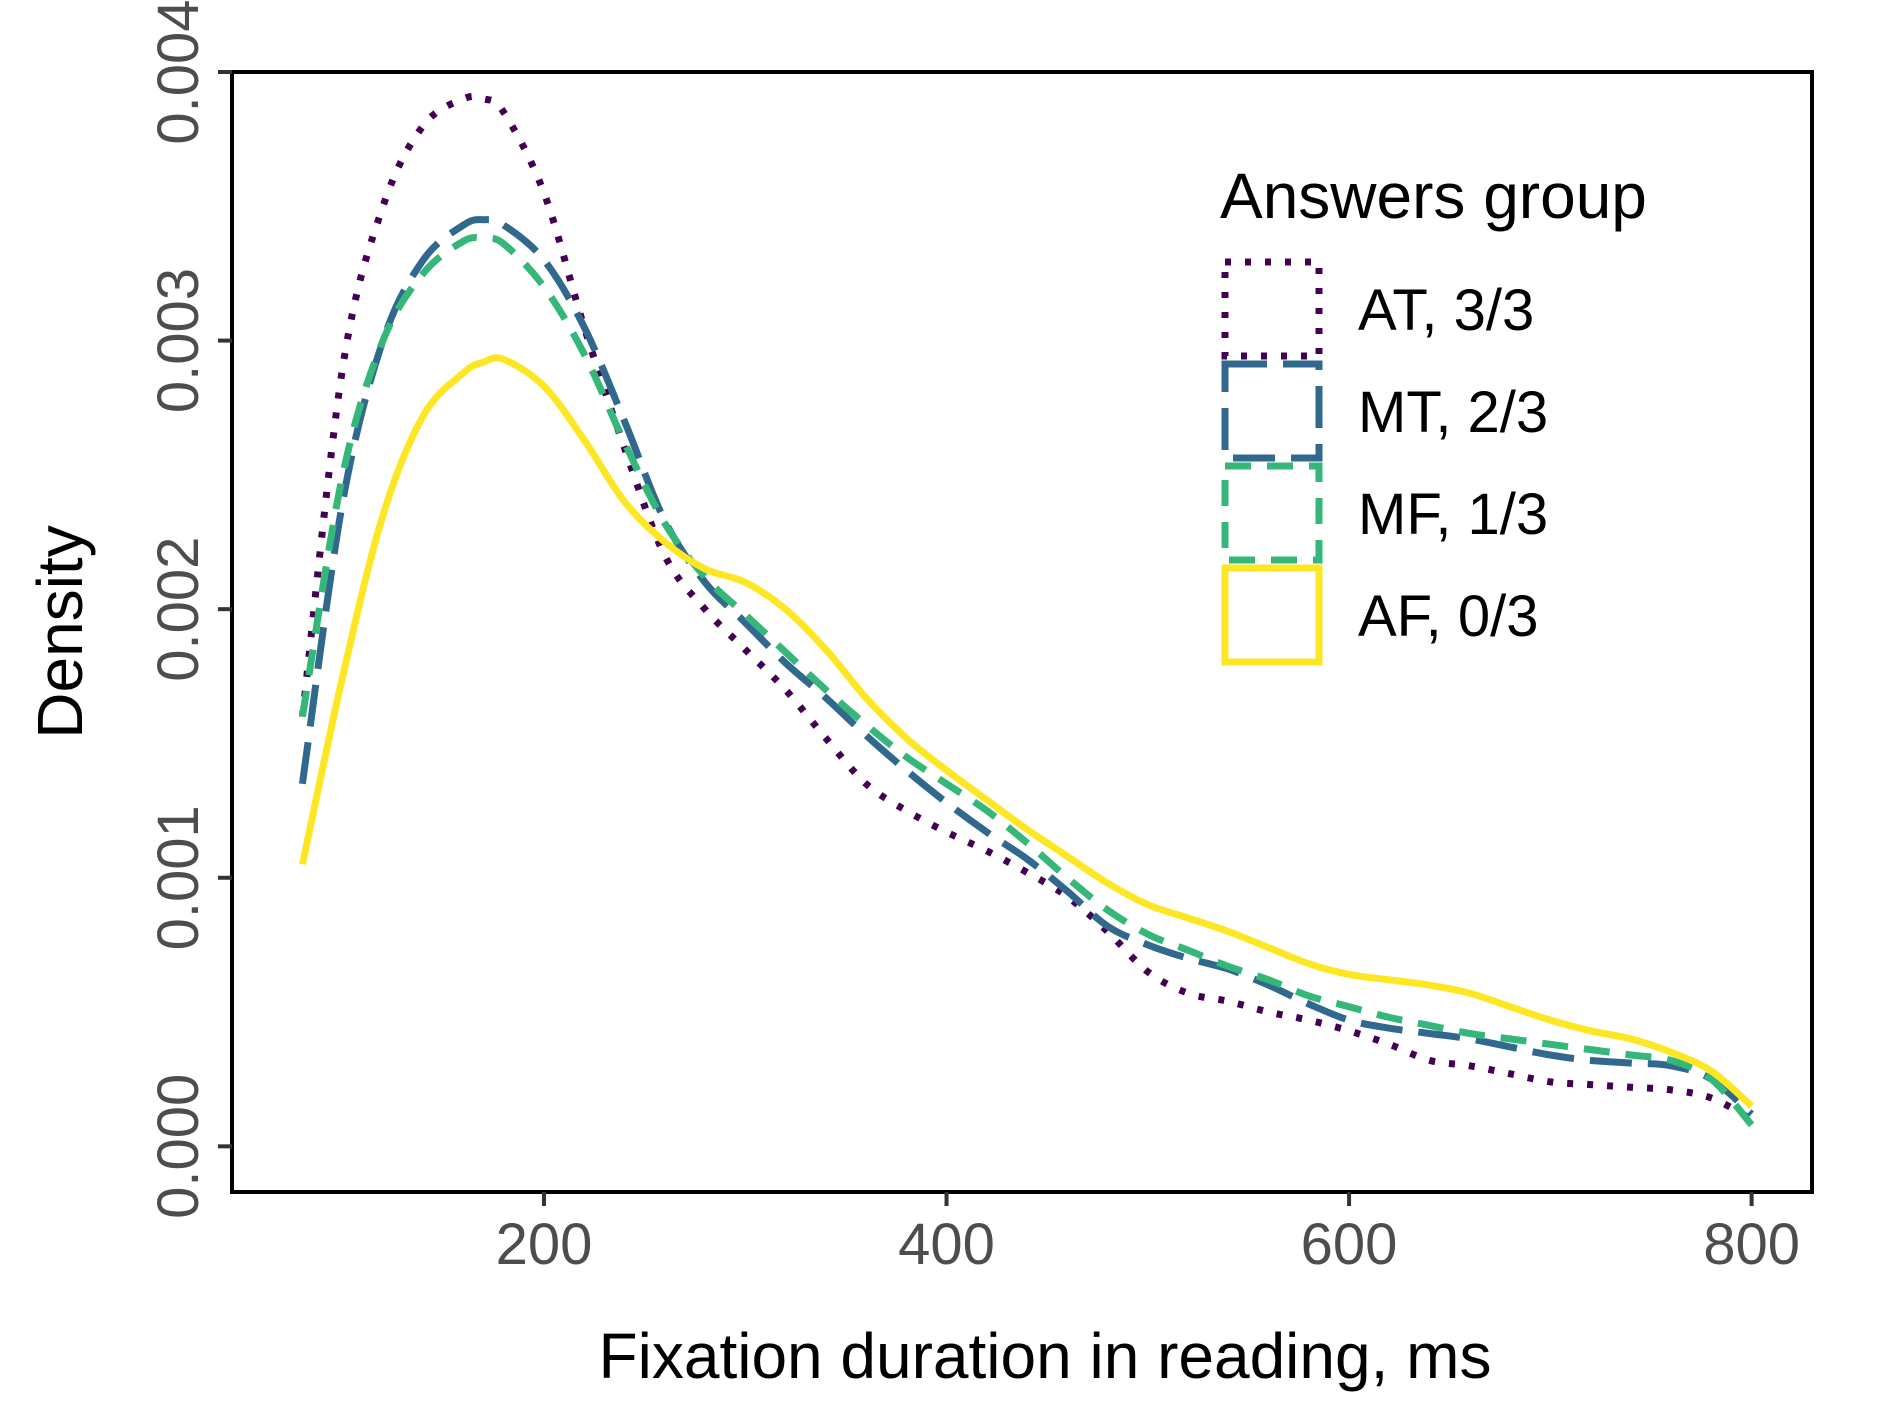 This screenshot has width=1880, height=1410. Describe the element at coordinates (946, 1244) in the screenshot. I see `x-tick-label: 400` at that location.